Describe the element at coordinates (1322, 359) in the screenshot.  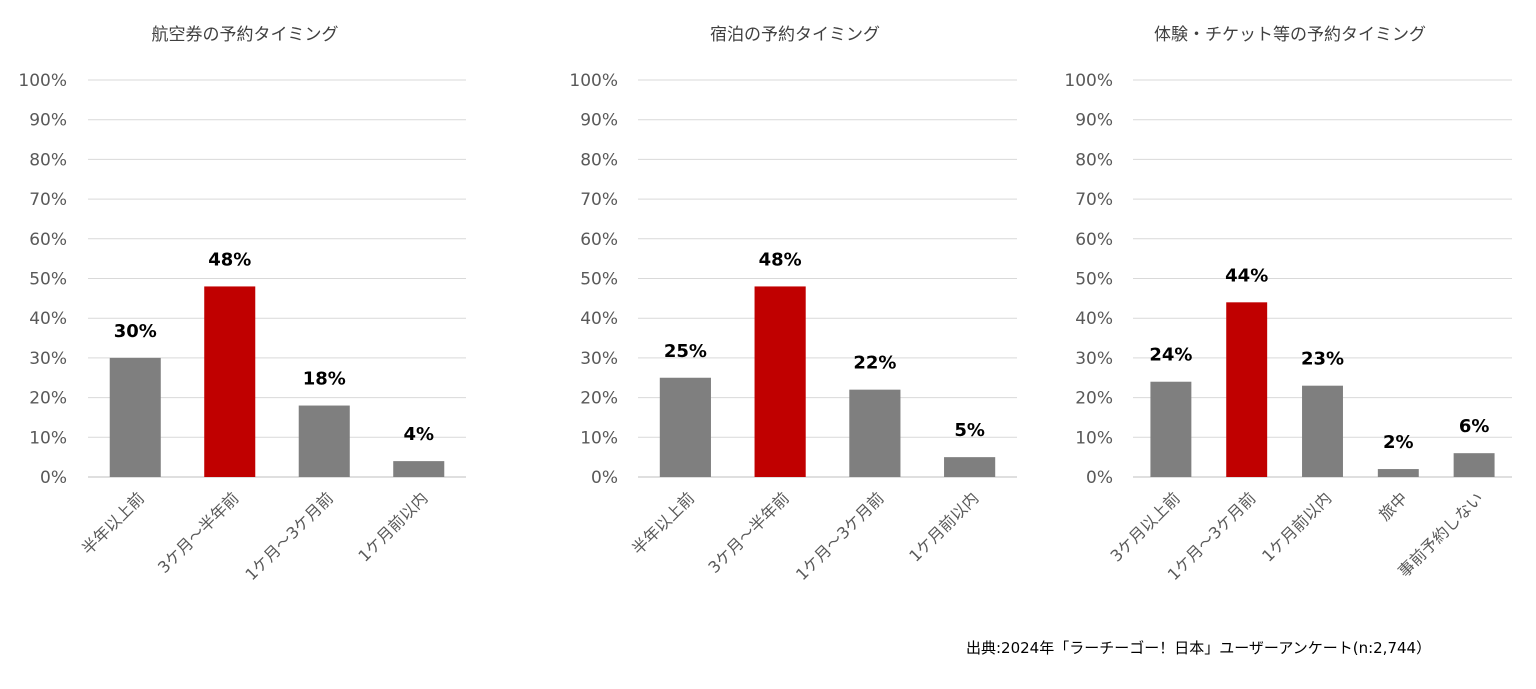
I see `data-label: 23%` at that location.